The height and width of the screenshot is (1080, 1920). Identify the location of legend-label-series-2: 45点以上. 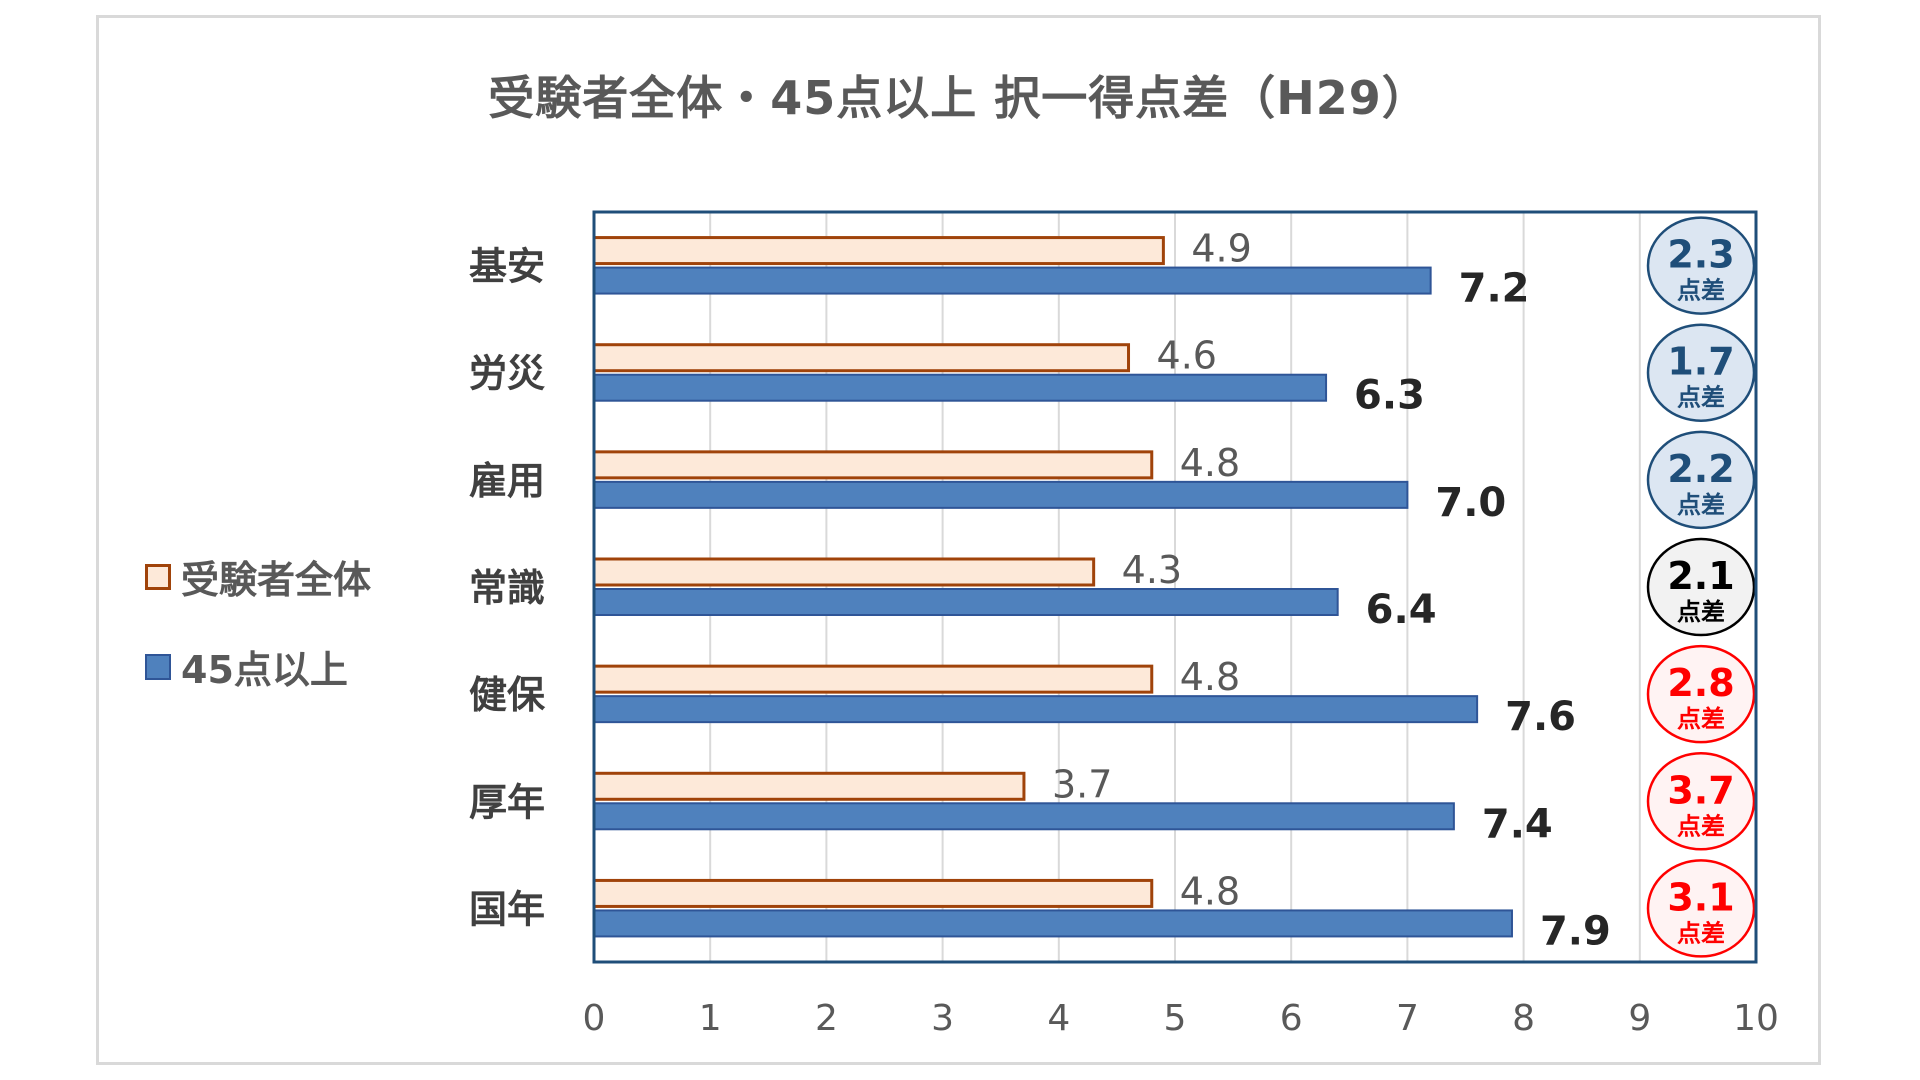
(264, 670).